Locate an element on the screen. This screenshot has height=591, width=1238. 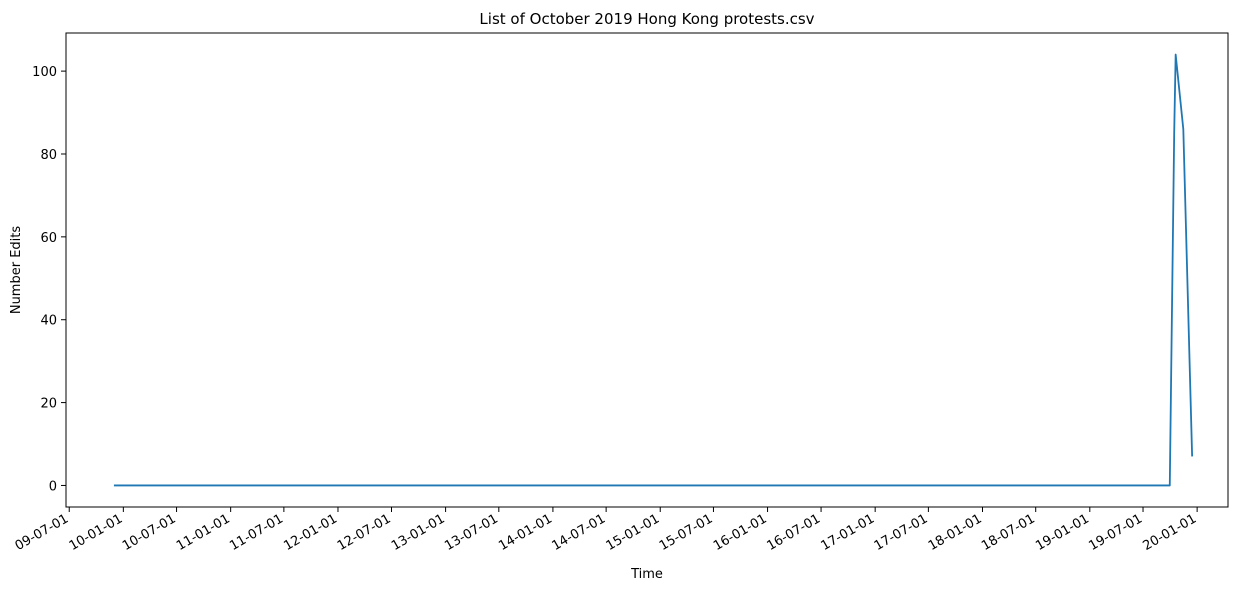
y-axis-label: Number Edits is located at coordinates (16, 270).